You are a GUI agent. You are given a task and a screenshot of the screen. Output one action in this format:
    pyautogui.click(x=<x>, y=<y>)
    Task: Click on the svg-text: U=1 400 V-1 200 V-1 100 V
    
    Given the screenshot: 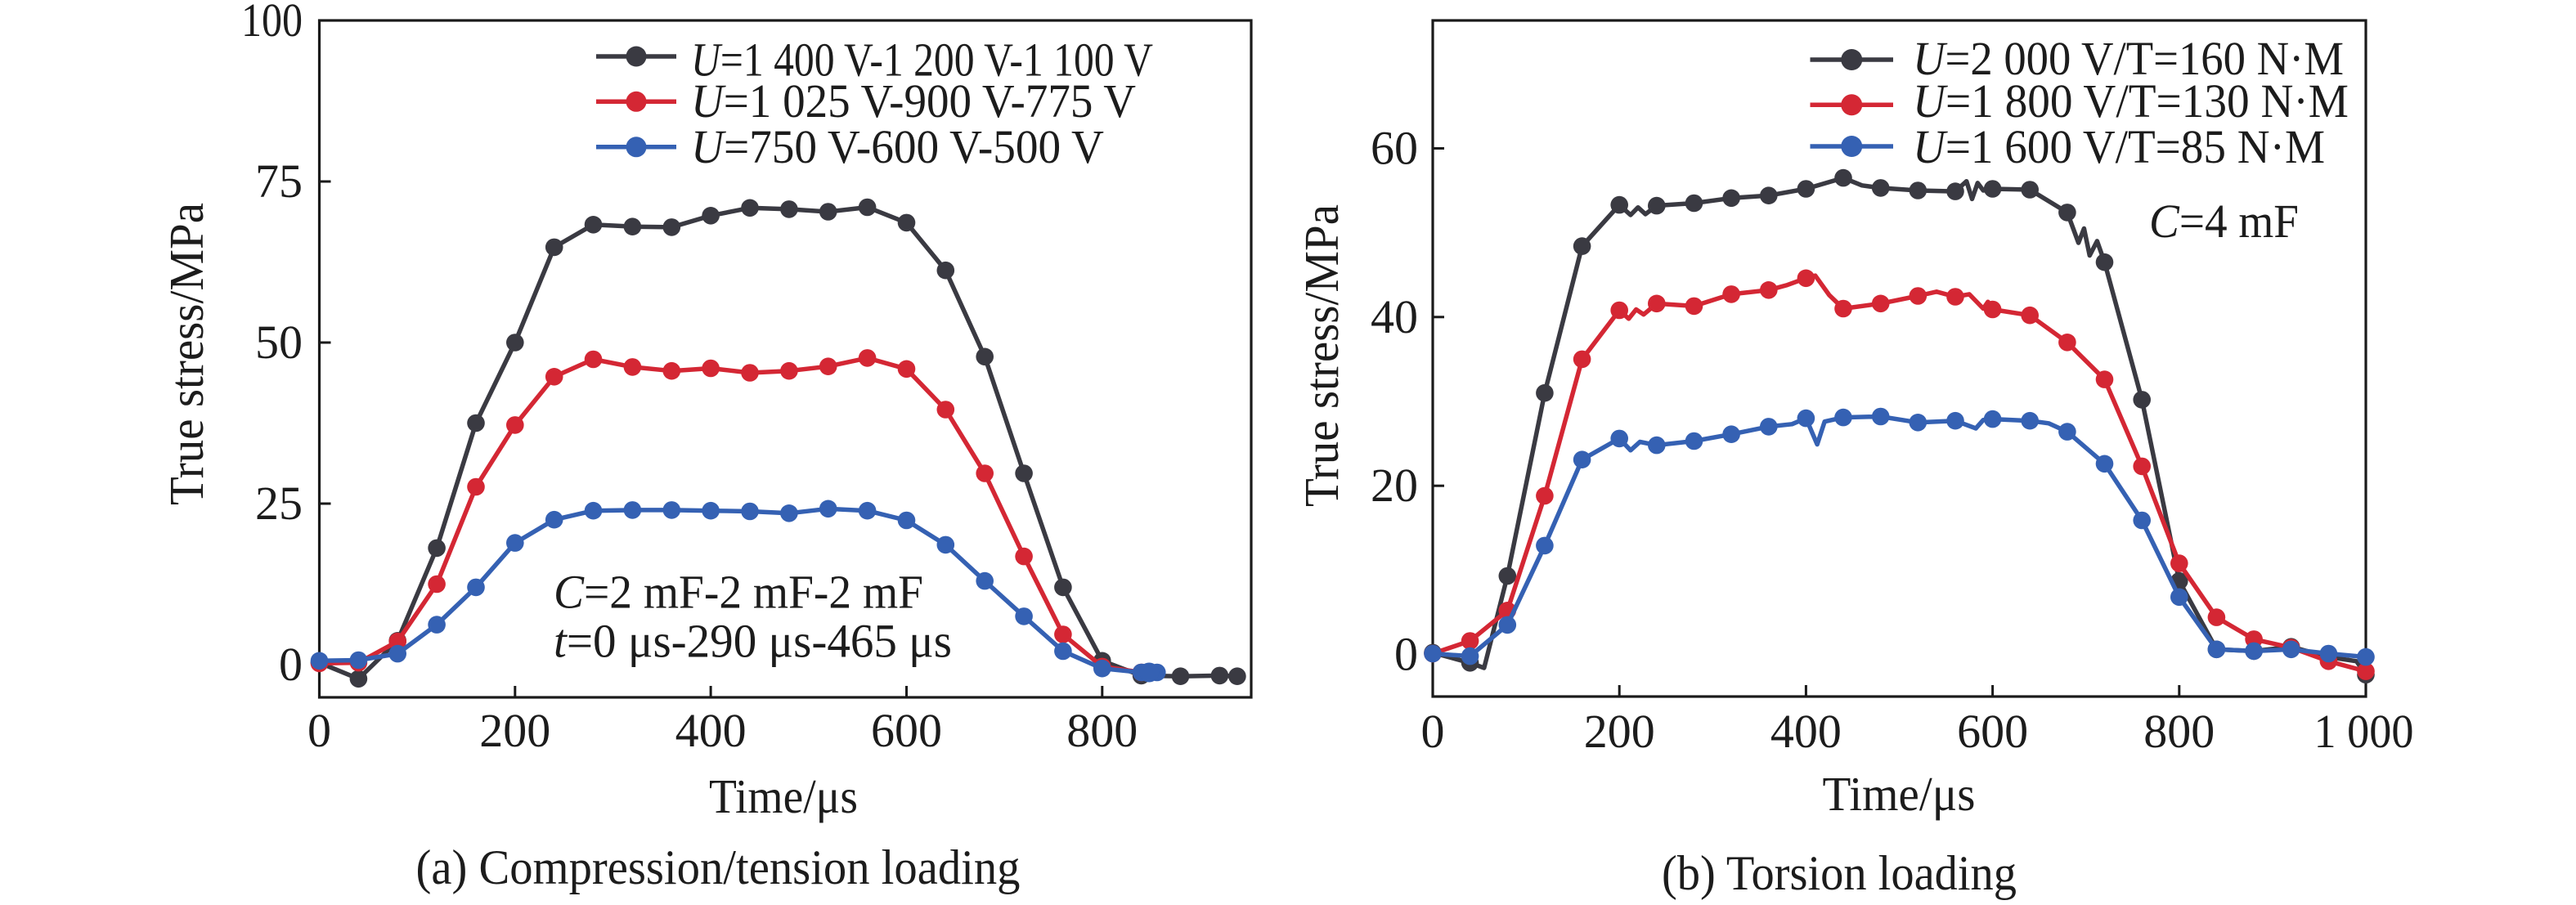 What is the action you would take?
    pyautogui.click(x=922, y=60)
    